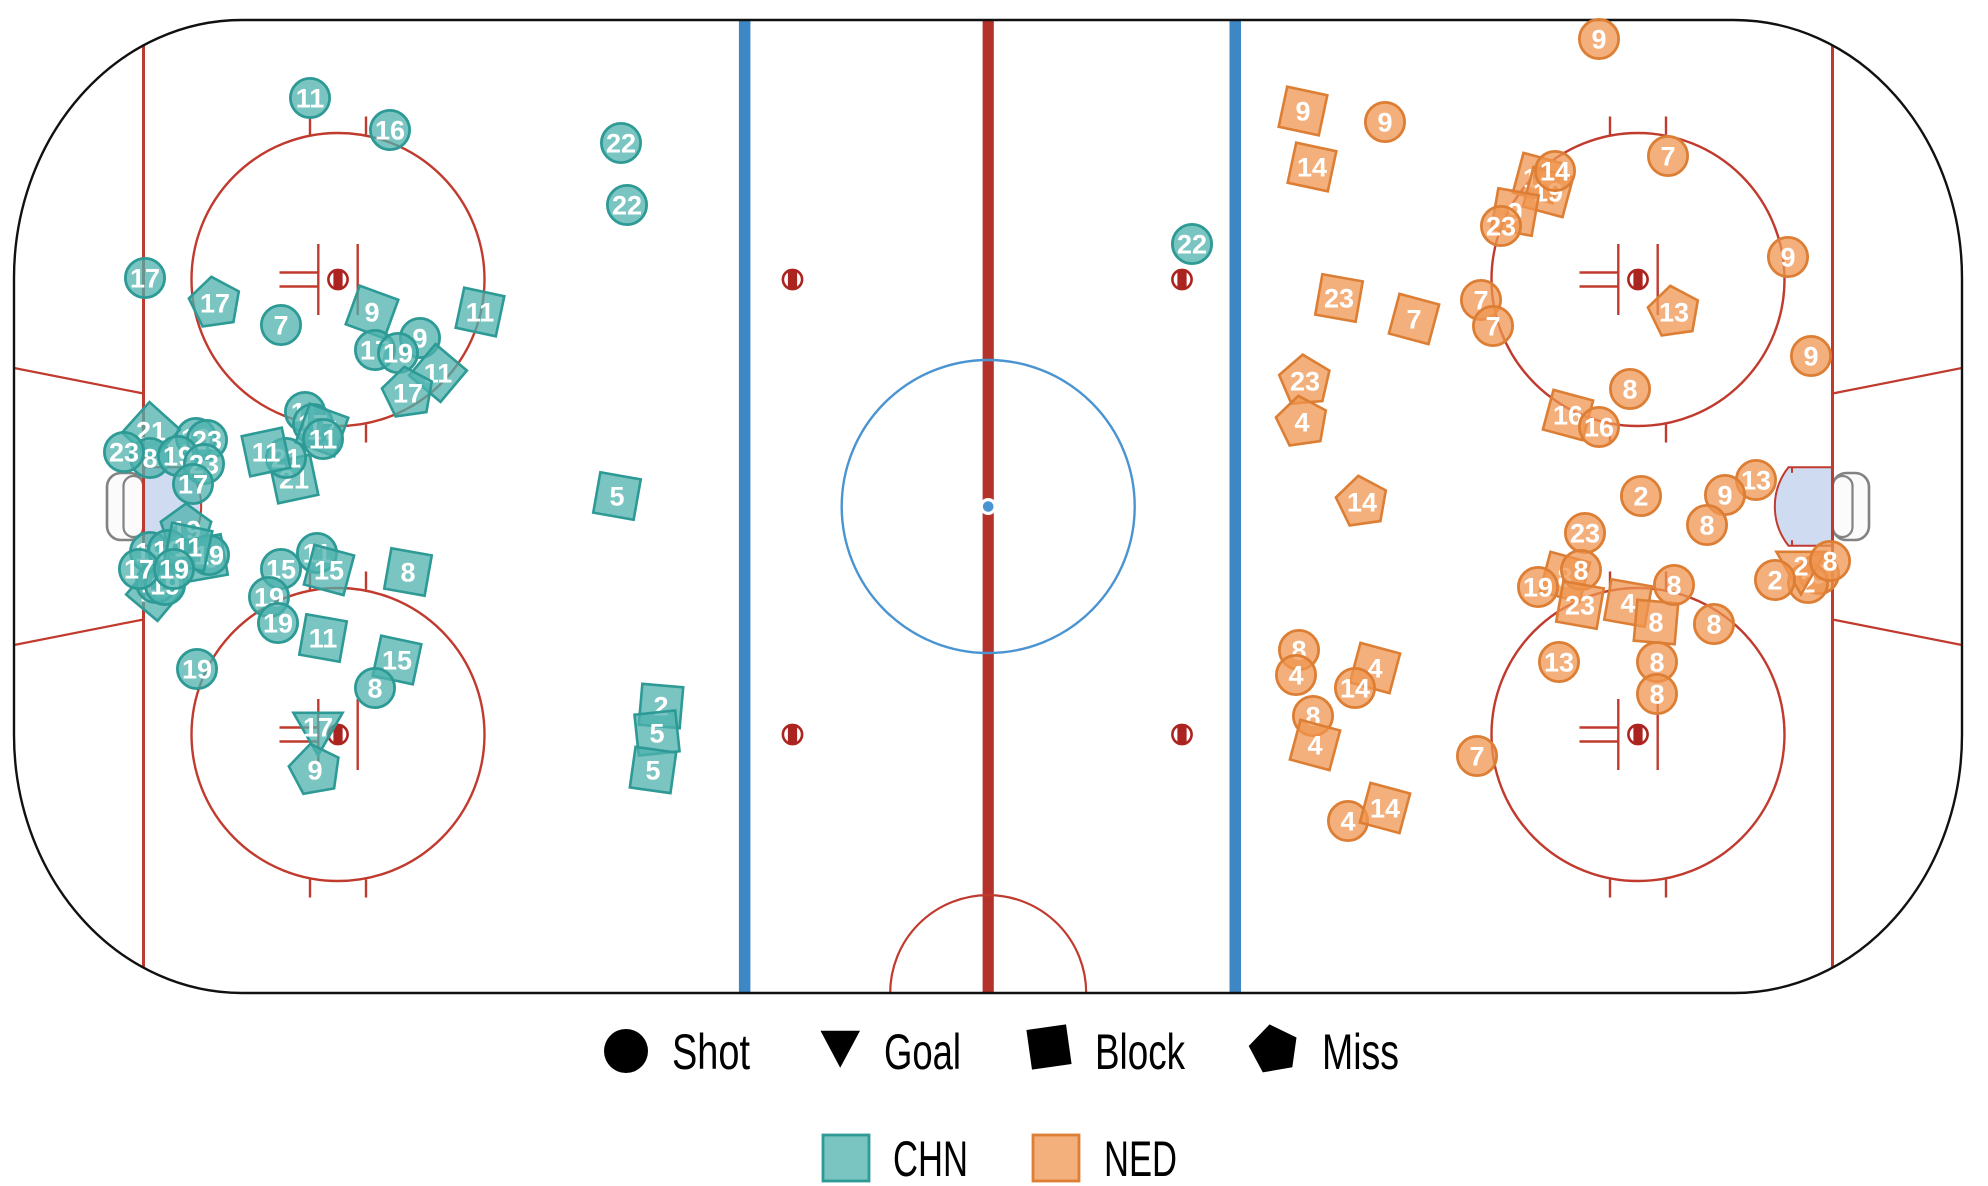  What do you see at coordinates (1140, 1158) in the screenshot?
I see `svg-text: NED` at bounding box center [1140, 1158].